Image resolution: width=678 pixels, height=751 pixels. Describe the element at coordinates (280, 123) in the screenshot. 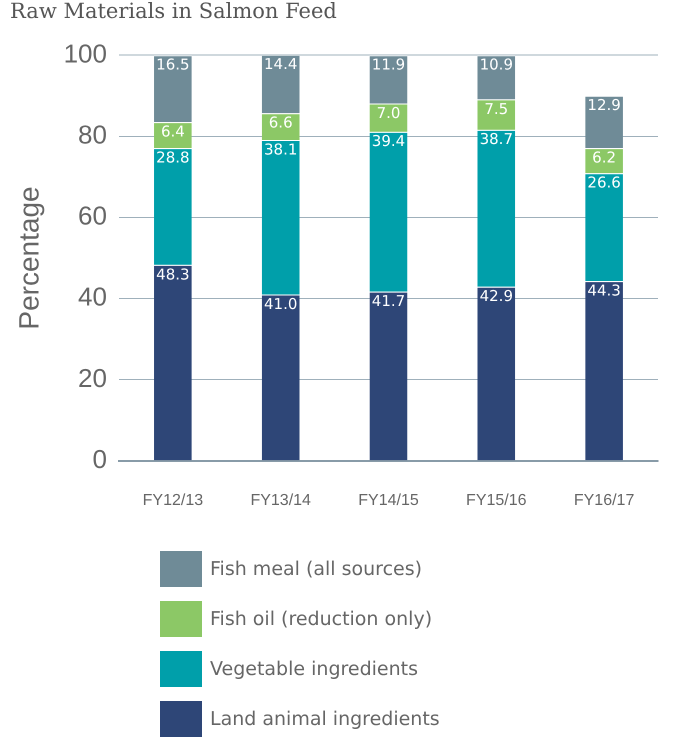

I see `data-label: 6.6` at that location.